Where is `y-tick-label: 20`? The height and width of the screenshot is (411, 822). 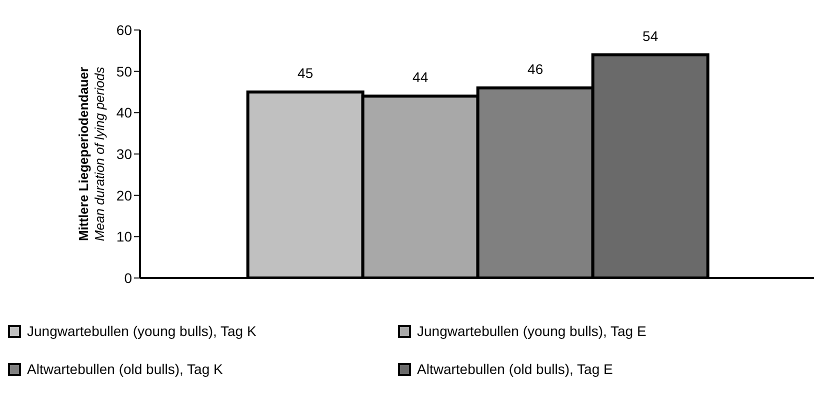
y-tick-label: 20 is located at coordinates (124, 195).